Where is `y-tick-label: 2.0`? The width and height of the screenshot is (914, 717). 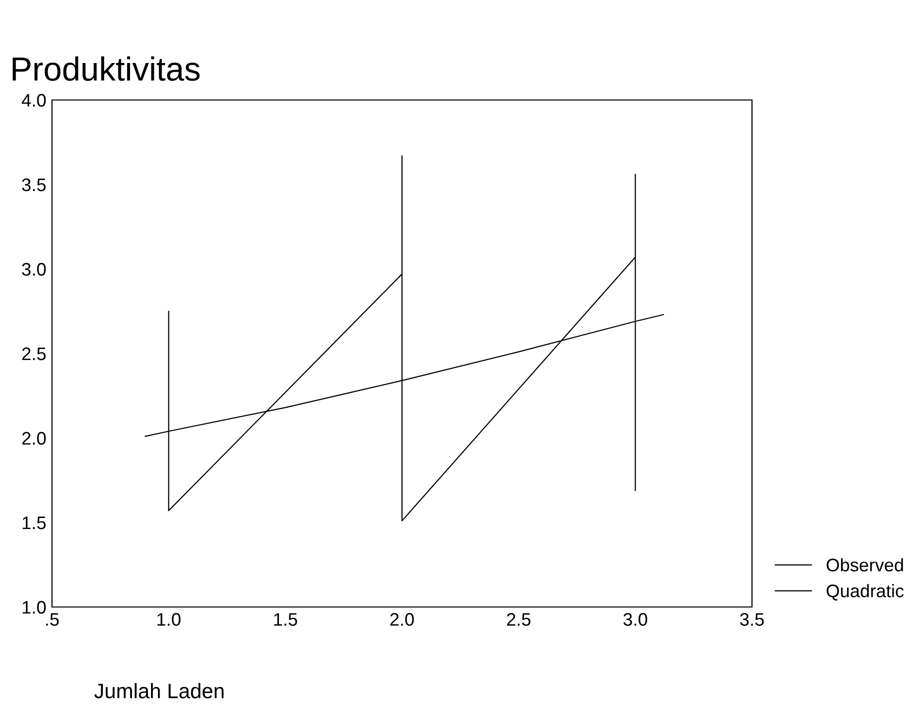
y-tick-label: 2.0 is located at coordinates (34, 438).